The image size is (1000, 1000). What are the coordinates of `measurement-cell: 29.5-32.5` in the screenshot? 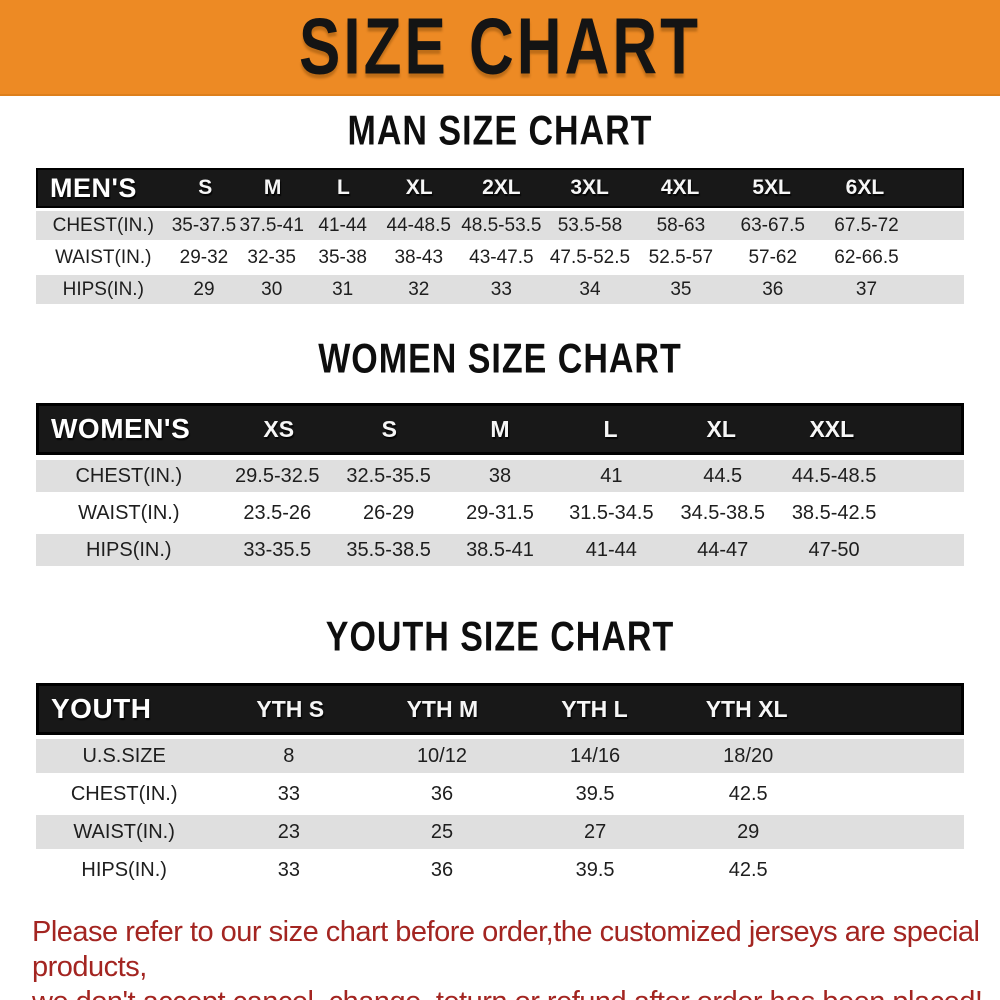 It's located at (277, 475).